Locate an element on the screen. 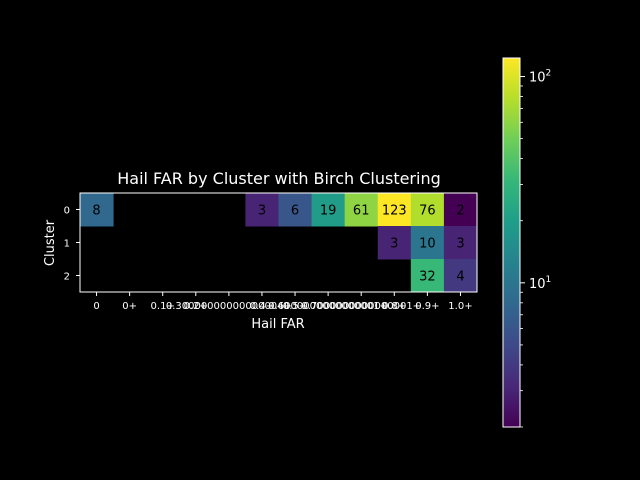 This screenshot has height=480, width=640. cell-value-labels: 8 3 6 19 61 123 76 2 3 10 3 32 4 is located at coordinates (278, 244).